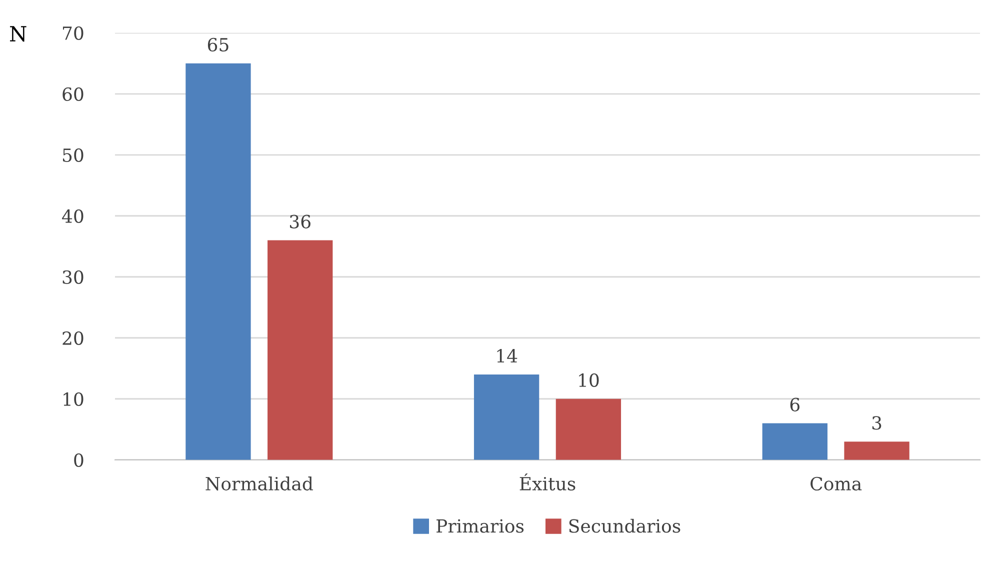 The width and height of the screenshot is (1000, 577). I want to click on y-tick-label: 60, so click(73, 94).